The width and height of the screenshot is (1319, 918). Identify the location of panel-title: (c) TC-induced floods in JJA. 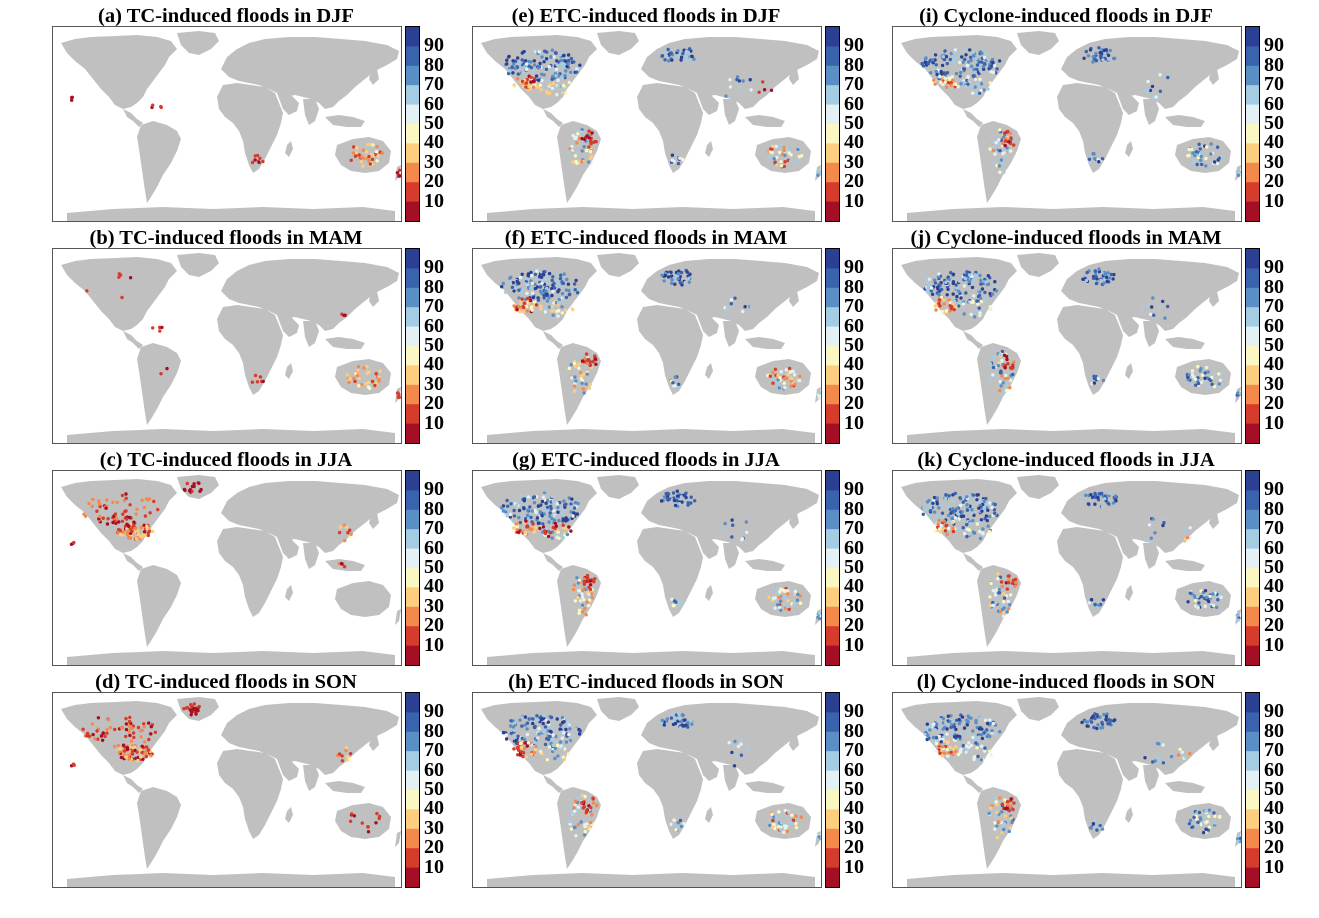
(226, 460).